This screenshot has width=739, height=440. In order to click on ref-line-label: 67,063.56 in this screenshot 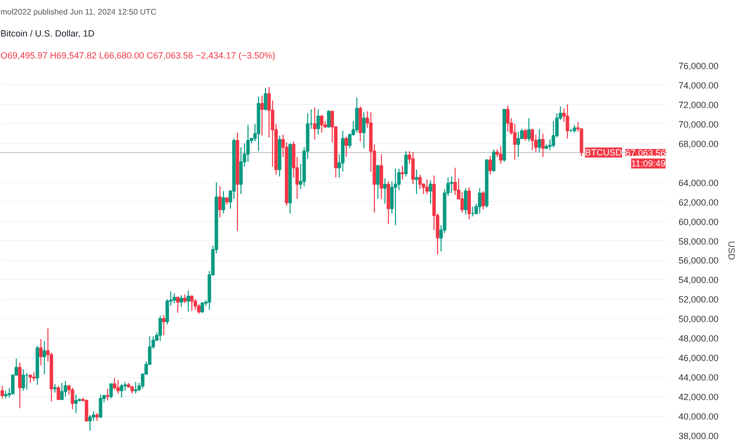, I will do `click(645, 153)`.